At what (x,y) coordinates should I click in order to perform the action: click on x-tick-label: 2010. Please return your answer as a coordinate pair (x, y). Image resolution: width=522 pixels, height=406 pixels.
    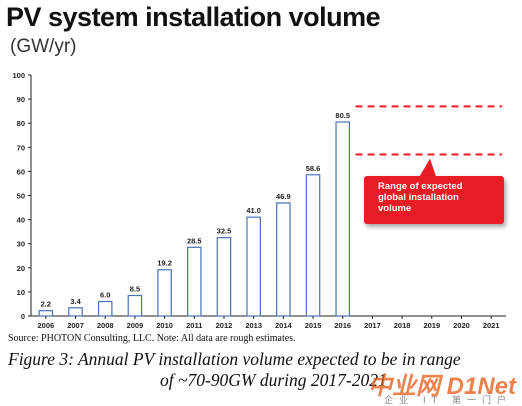
    Looking at the image, I should click on (164, 325).